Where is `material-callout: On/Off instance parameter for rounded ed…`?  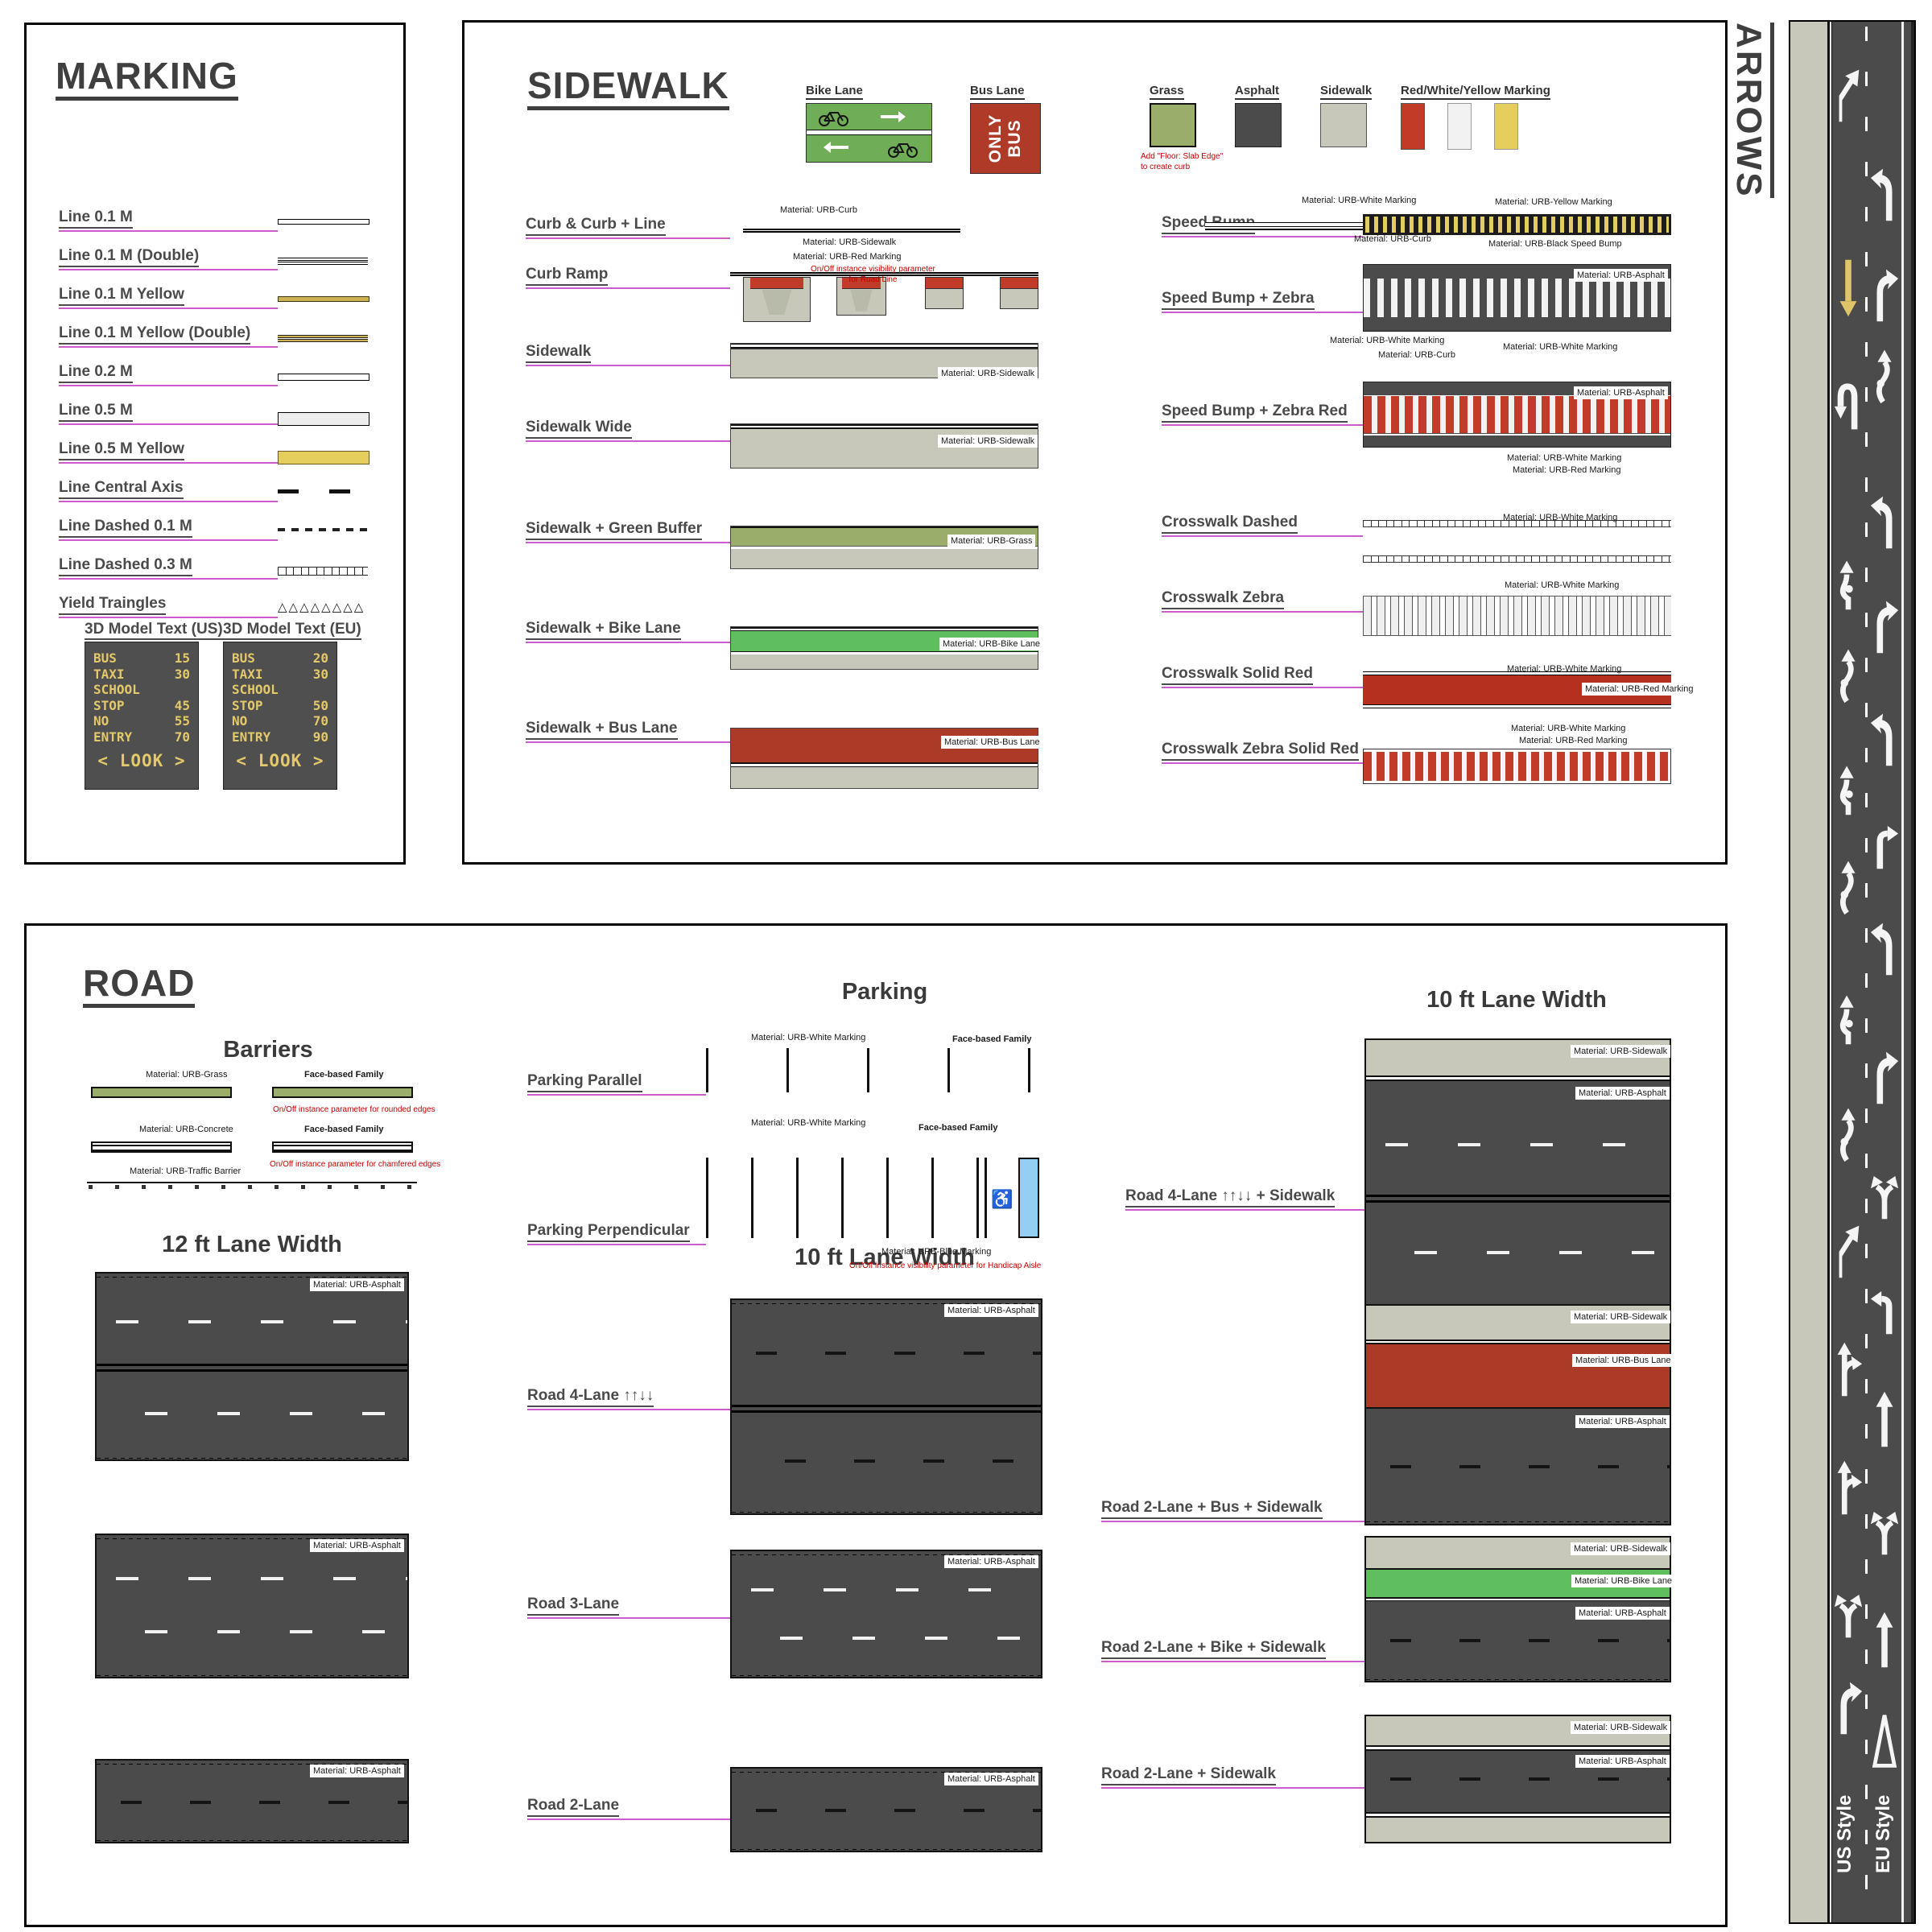 material-callout: On/Off instance parameter for rounded ed… is located at coordinates (354, 1109).